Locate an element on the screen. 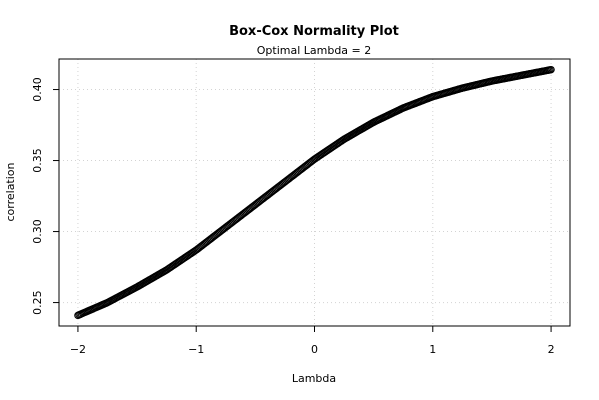 This screenshot has height=400, width=599. y-axis: 0.25 0.30 0.35 0.40 is located at coordinates (45, 196).